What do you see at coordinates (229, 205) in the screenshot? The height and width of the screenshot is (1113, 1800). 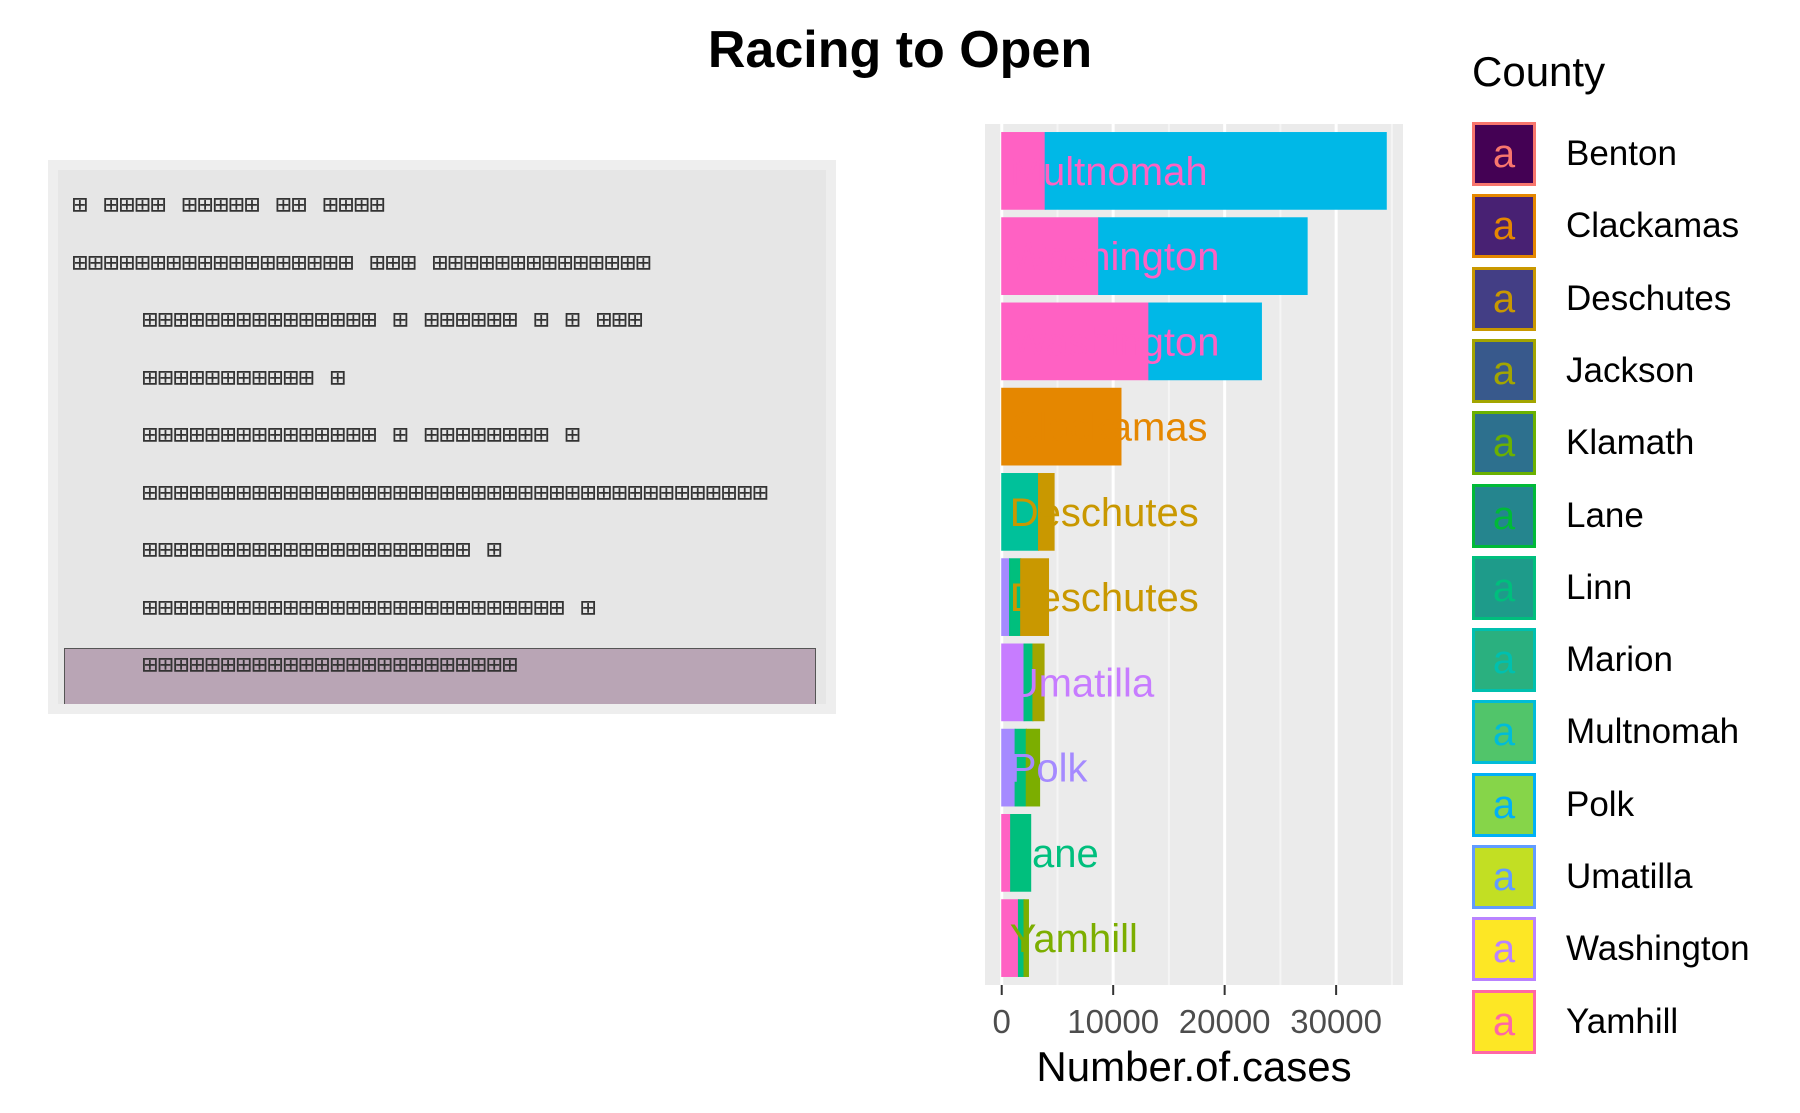 I see `code-line: ⊞ ⊞⊞⊞⊞ ⊞⊞⊞⊞⊞ ⊞⊞ ⊞⊞⊞⊞` at bounding box center [229, 205].